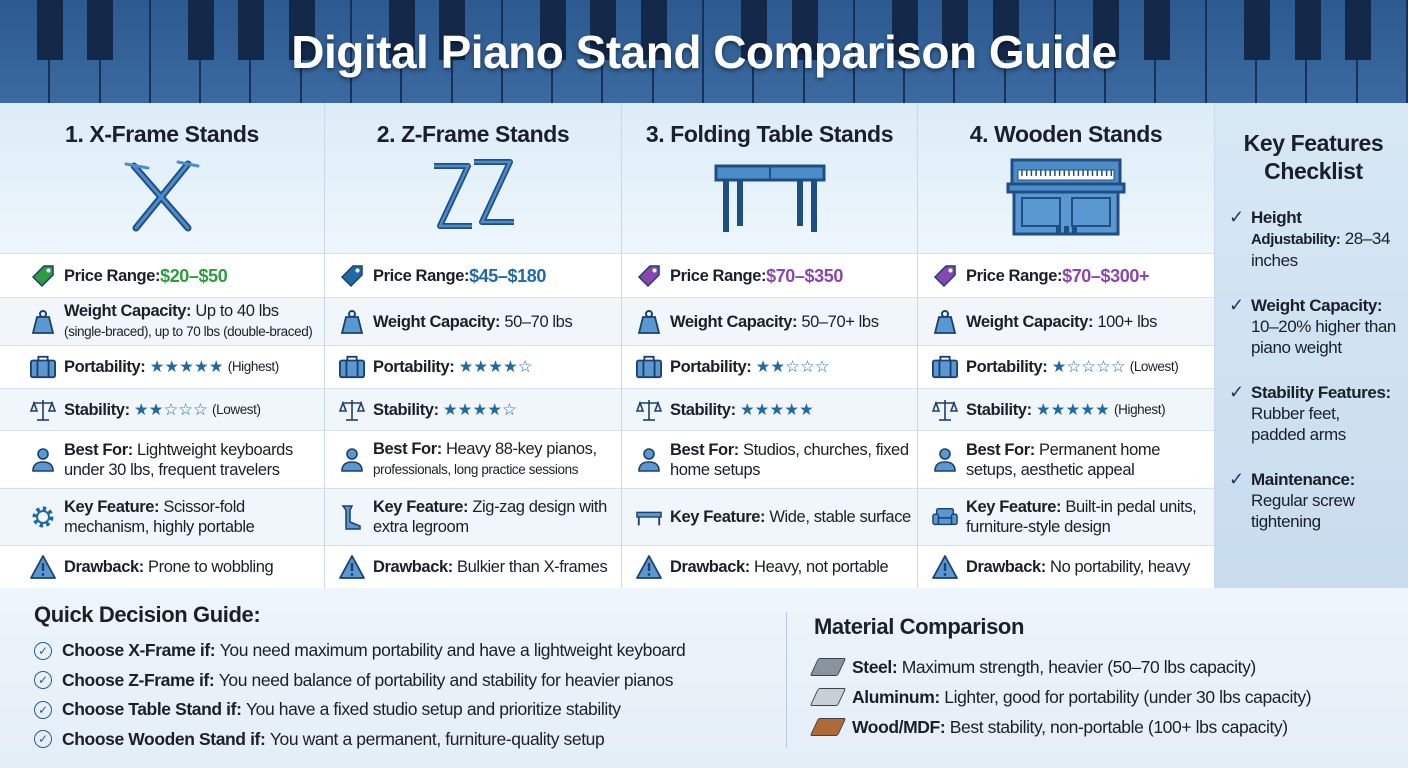 This screenshot has width=1408, height=768. What do you see at coordinates (1063, 459) in the screenshot?
I see `best-for-value: Permanent home setups, aesthetic appeal` at bounding box center [1063, 459].